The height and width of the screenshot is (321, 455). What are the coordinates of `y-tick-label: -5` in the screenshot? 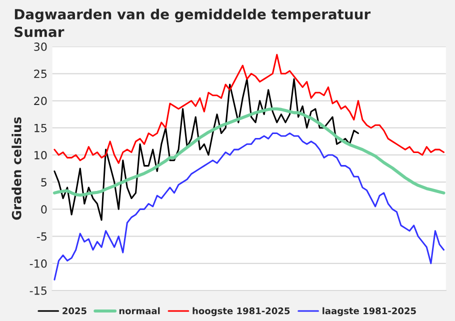 It's located at (41, 236).